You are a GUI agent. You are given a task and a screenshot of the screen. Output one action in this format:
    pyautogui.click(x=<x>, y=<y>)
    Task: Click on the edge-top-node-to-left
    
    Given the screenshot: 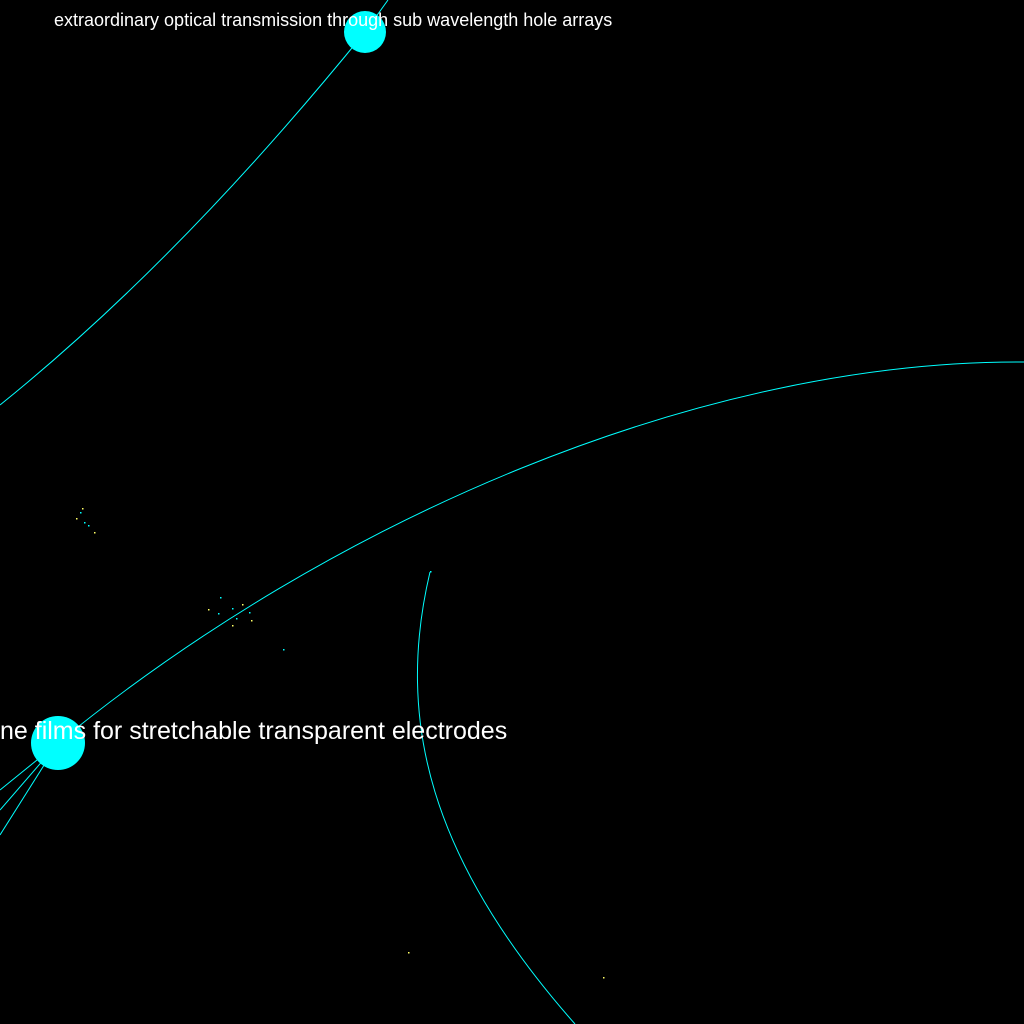 What is the action you would take?
    pyautogui.click(x=183, y=218)
    